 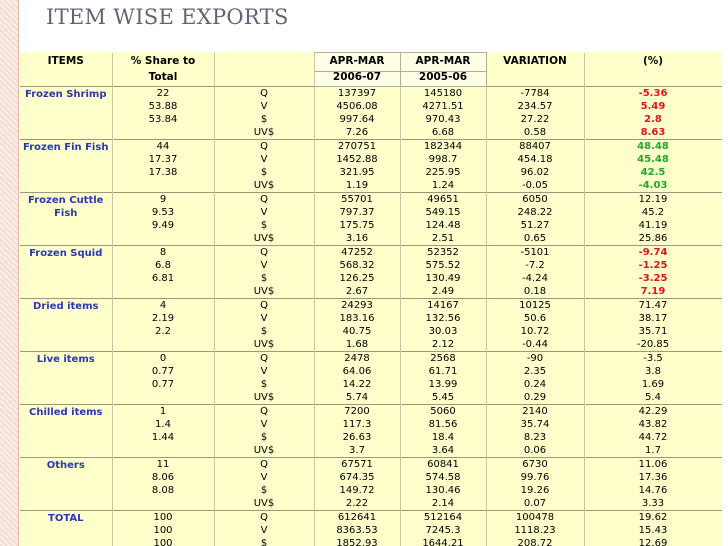 I want to click on variation-cell: 0.18, so click(x=535, y=292).